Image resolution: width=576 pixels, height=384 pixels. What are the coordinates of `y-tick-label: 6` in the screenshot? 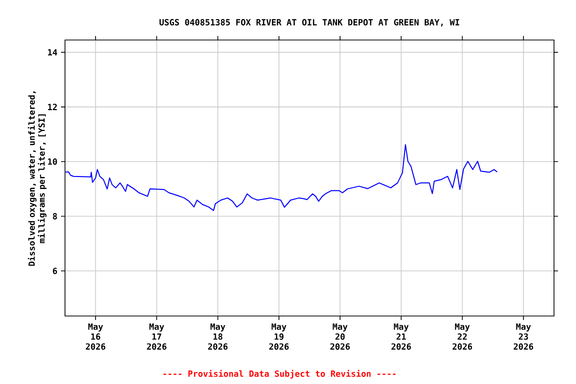 It's located at (55, 271).